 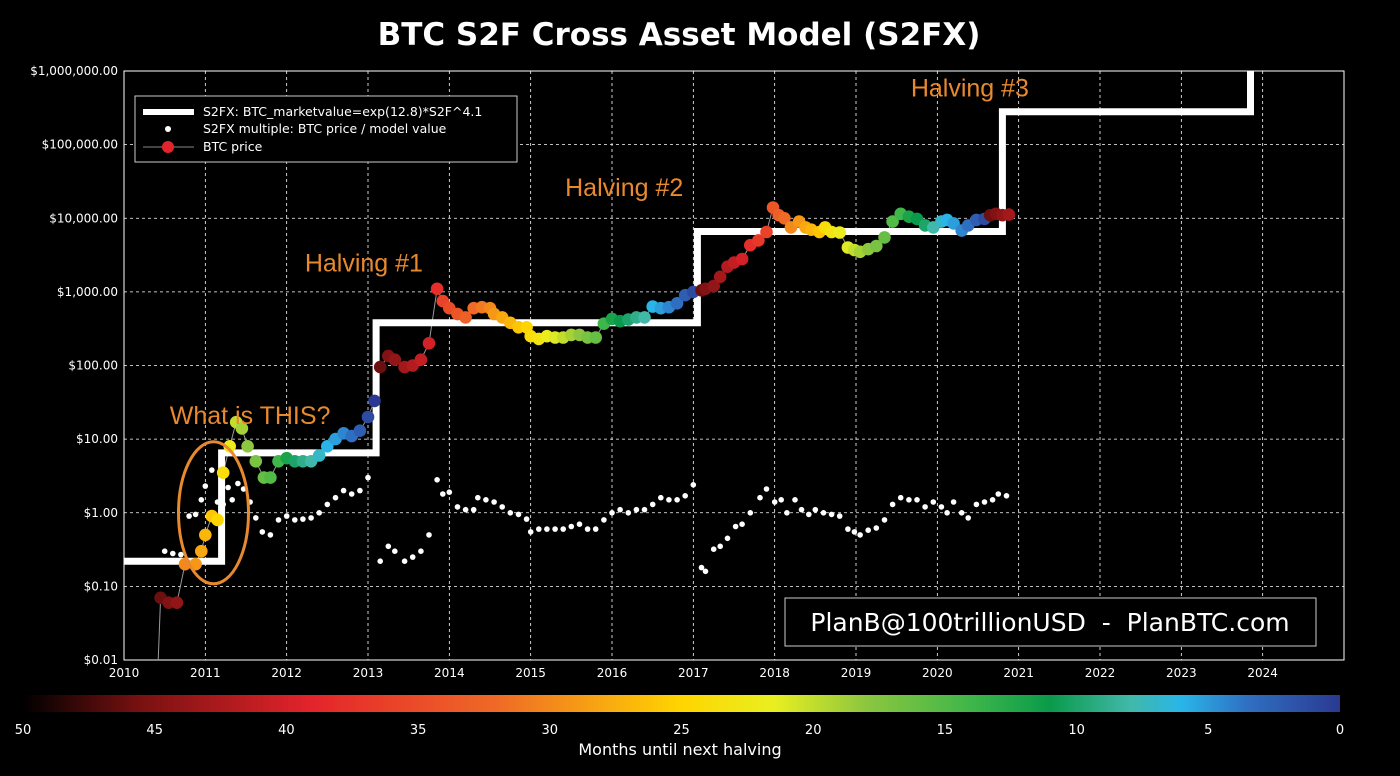 What do you see at coordinates (1018, 673) in the screenshot?
I see `x-tick-label: 2021` at bounding box center [1018, 673].